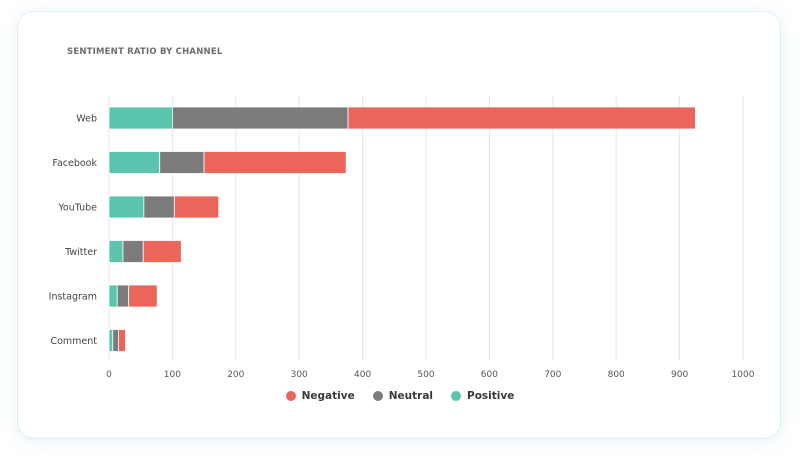 The width and height of the screenshot is (800, 469). Describe the element at coordinates (362, 375) in the screenshot. I see `x-tick-label-4: 400` at that location.